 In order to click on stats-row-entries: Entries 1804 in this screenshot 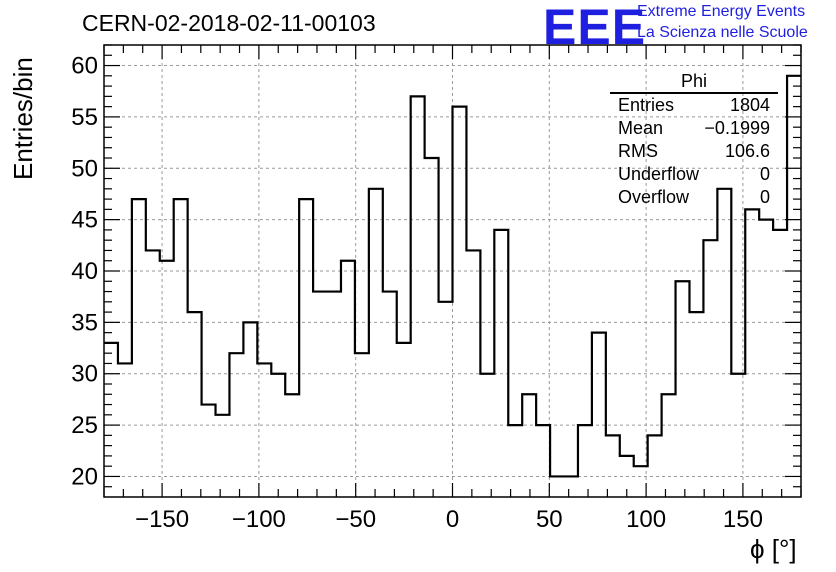, I will do `click(694, 105)`.